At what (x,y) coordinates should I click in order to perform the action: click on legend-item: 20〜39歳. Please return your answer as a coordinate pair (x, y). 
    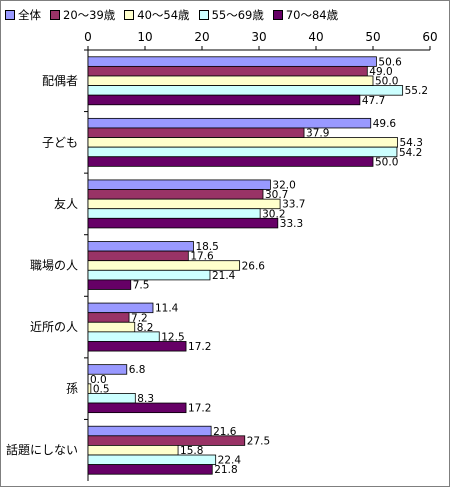
    Looking at the image, I should click on (82, 15).